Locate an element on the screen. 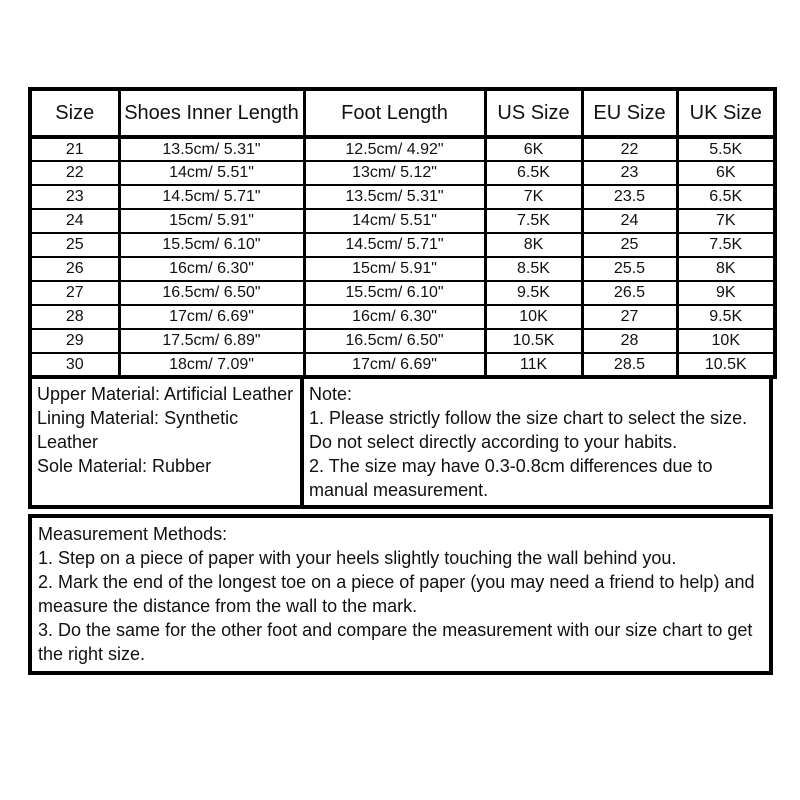  table-cell: 18cm/ 7.09" is located at coordinates (211, 365).